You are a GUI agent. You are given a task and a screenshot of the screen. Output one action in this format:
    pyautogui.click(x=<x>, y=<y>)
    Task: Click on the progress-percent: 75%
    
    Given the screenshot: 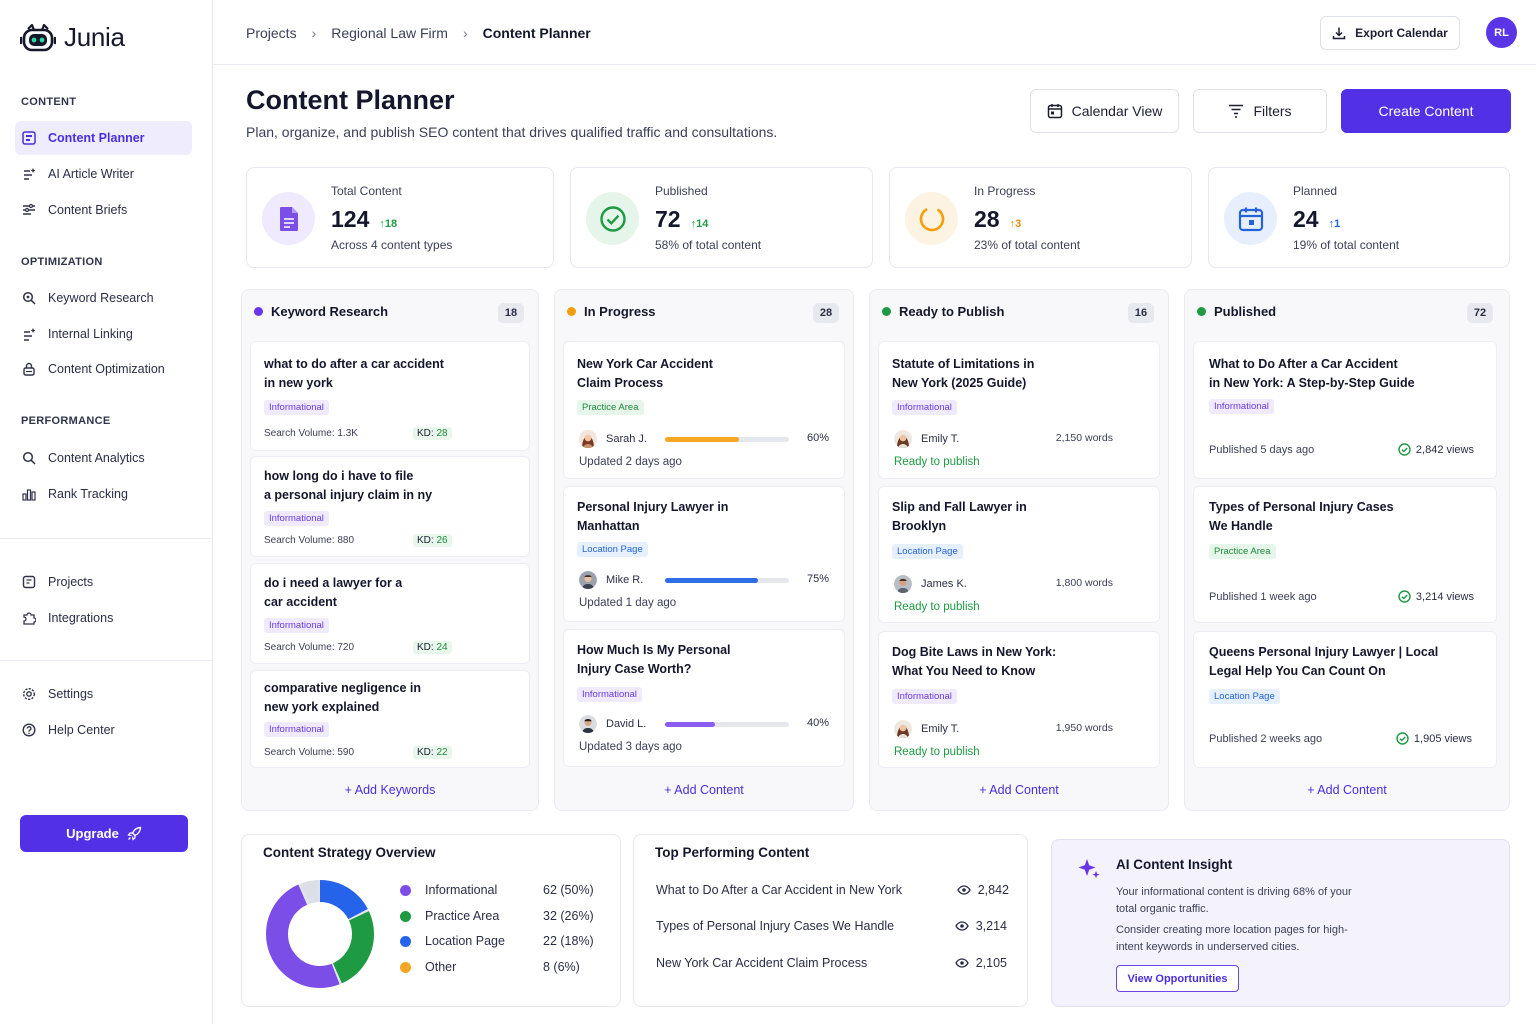 What is the action you would take?
    pyautogui.click(x=817, y=579)
    